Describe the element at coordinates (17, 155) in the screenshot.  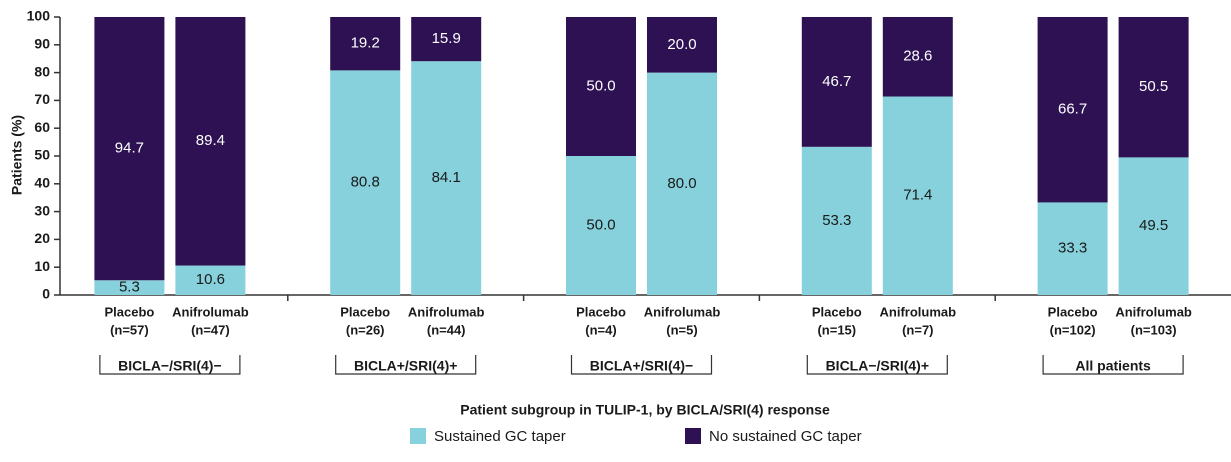
I see `y-axis-title: Patients (%)` at that location.